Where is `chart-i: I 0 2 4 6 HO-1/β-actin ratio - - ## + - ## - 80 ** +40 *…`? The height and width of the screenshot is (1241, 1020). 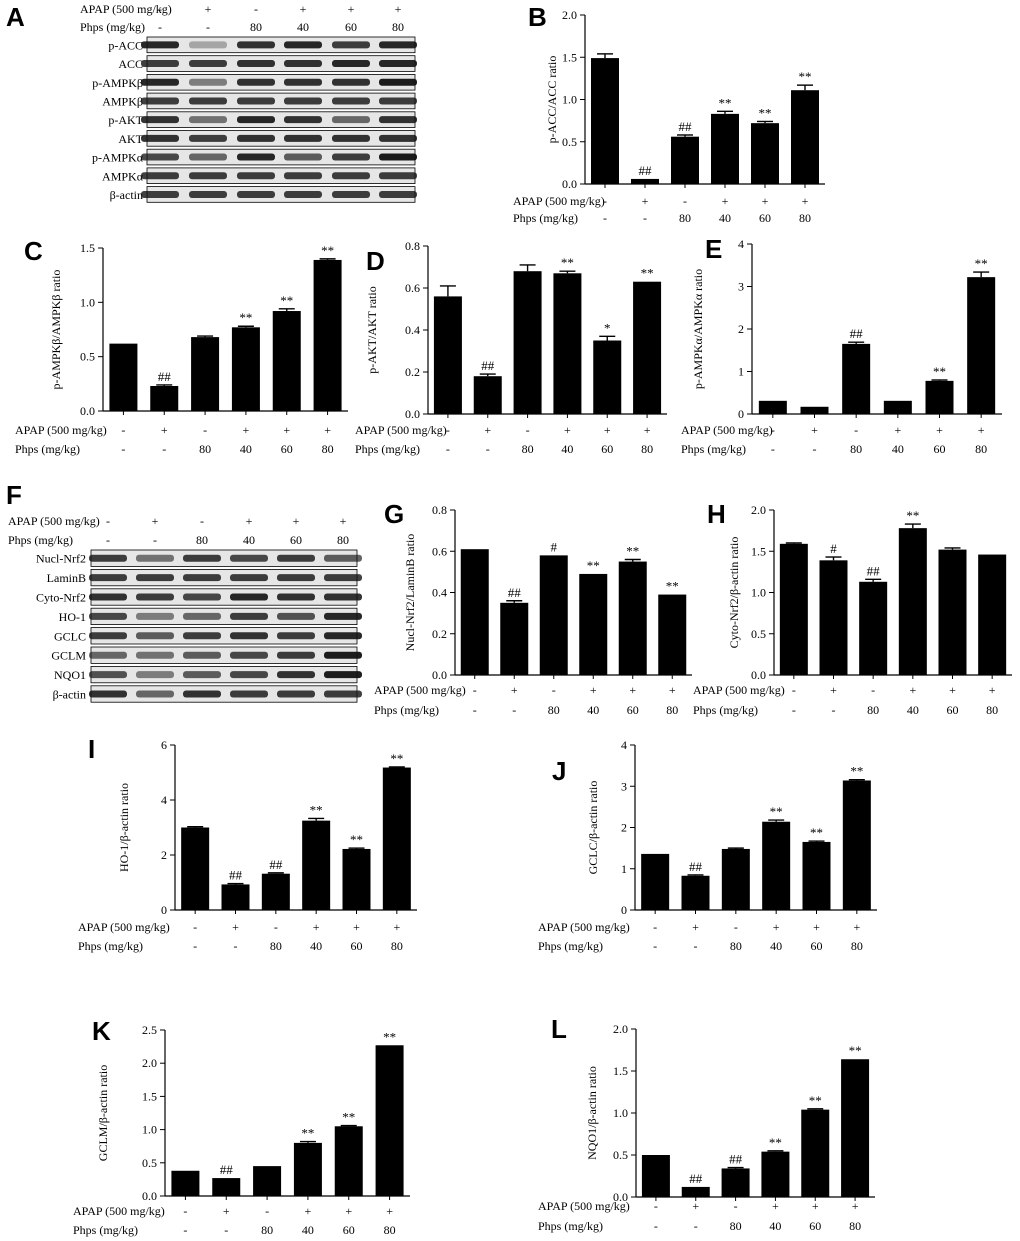 chart-i: I 0 2 4 6 HO-1/β-actin ratio - - ## + - ## - 80 ** +40 *… is located at coordinates (247, 843).